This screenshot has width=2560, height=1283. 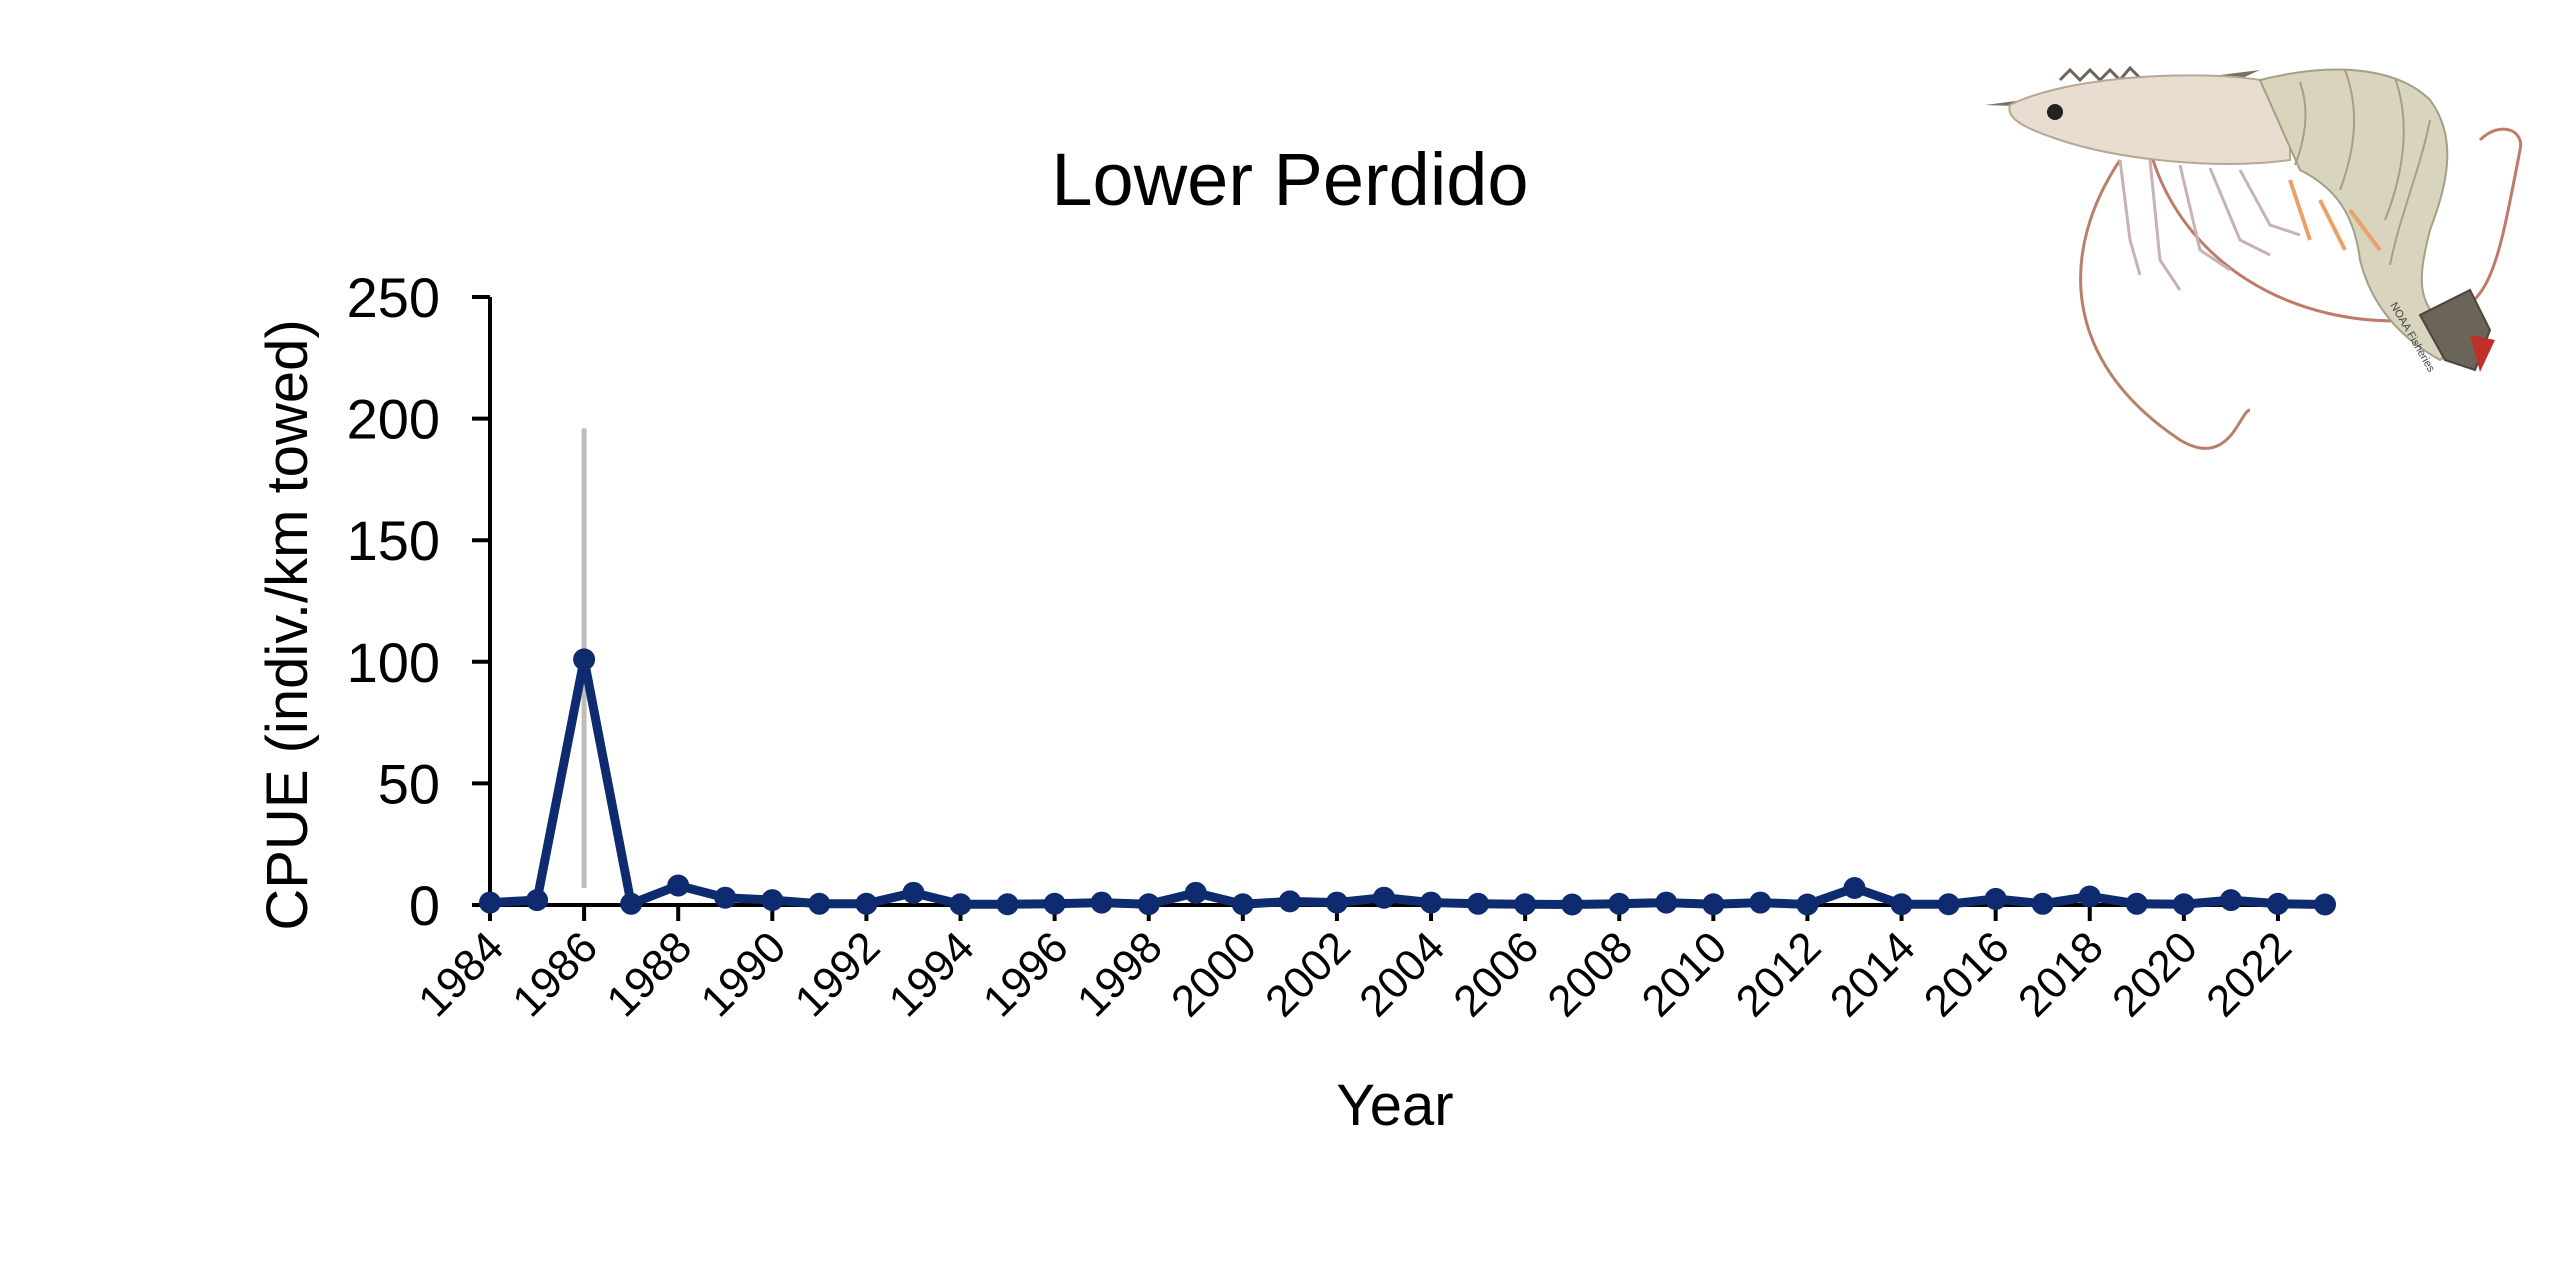 I want to click on y-tick-label: 250, so click(x=393, y=297).